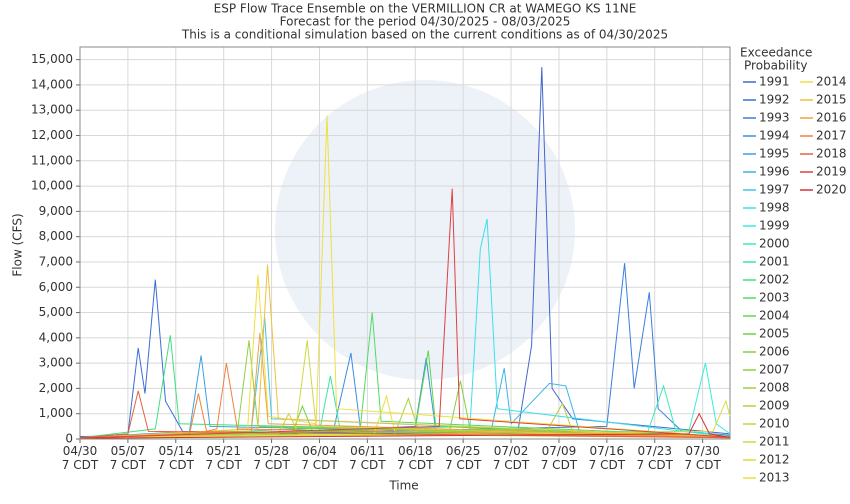  What do you see at coordinates (774, 280) in the screenshot?
I see `legend-label: 2002` at bounding box center [774, 280].